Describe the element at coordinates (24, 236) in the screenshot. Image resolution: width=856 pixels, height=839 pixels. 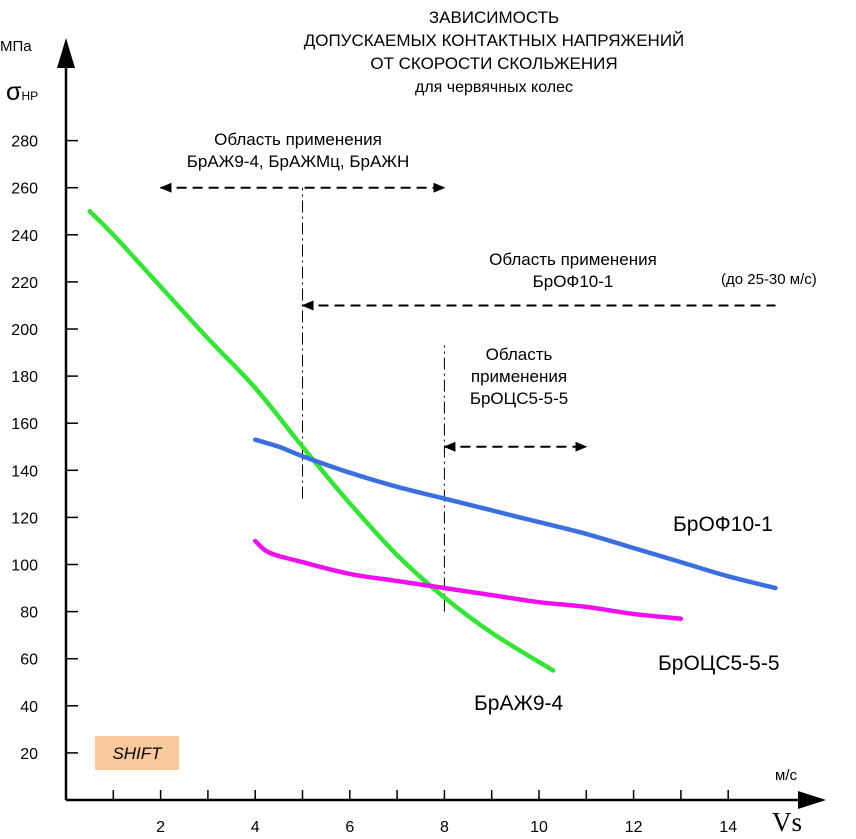
I see `y-tick-label-240: 240` at that location.